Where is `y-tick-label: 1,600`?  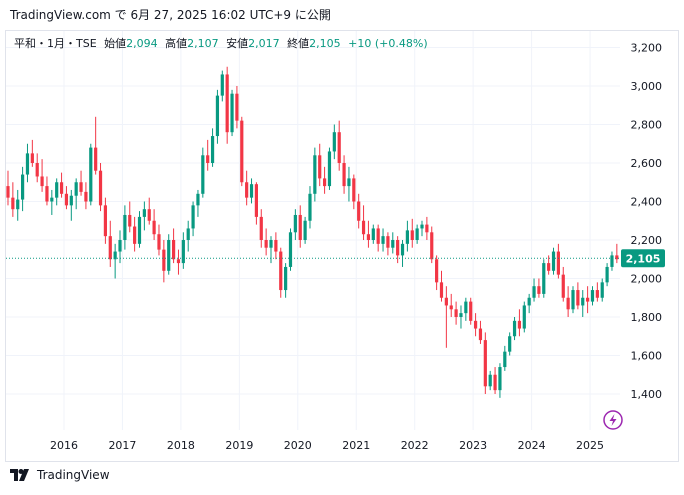 y-tick-label: 1,600 is located at coordinates (647, 356).